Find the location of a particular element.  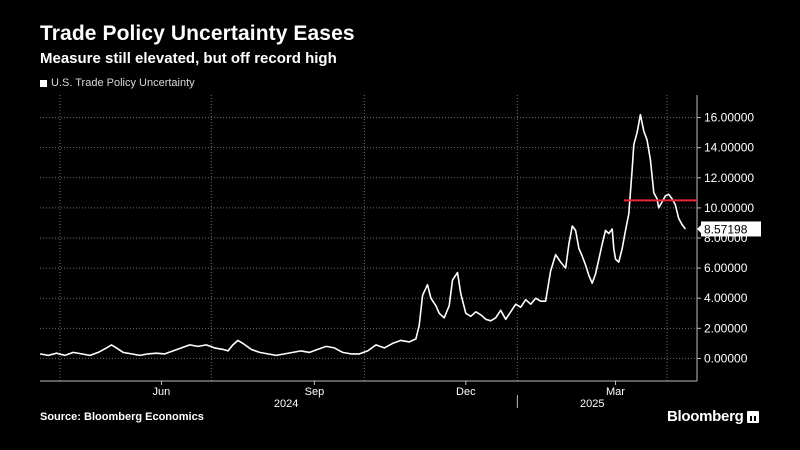

chart-title: Trade Policy Uncertainty Eases is located at coordinates (197, 33).